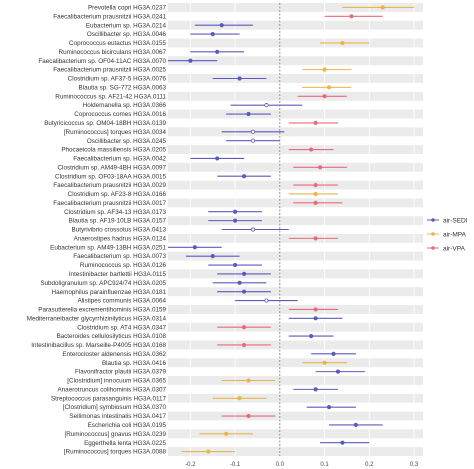  Describe the element at coordinates (109, 398) in the screenshot. I see `row-label: Streptococcus parasanguinis HG3A.0117` at that location.